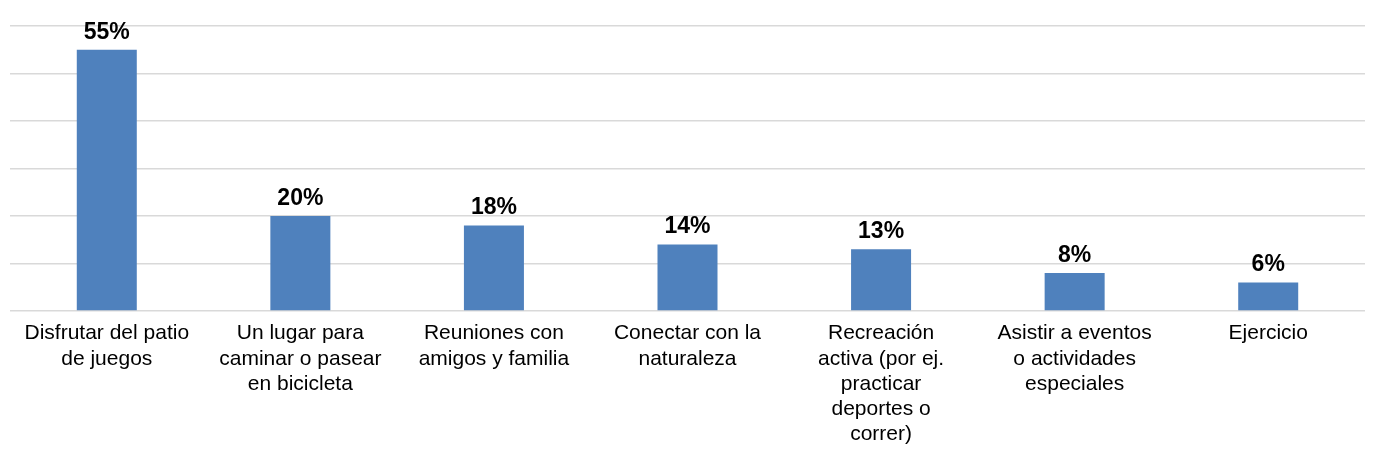 The height and width of the screenshot is (457, 1375). I want to click on data-label: 13%, so click(881, 230).